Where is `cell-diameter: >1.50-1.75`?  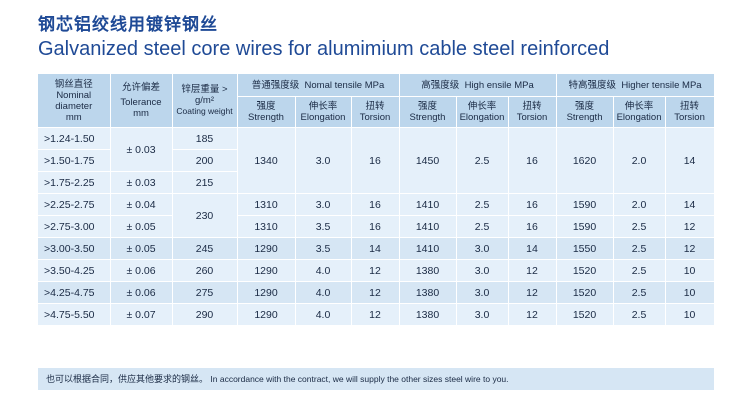 cell-diameter: >1.50-1.75 is located at coordinates (74, 160).